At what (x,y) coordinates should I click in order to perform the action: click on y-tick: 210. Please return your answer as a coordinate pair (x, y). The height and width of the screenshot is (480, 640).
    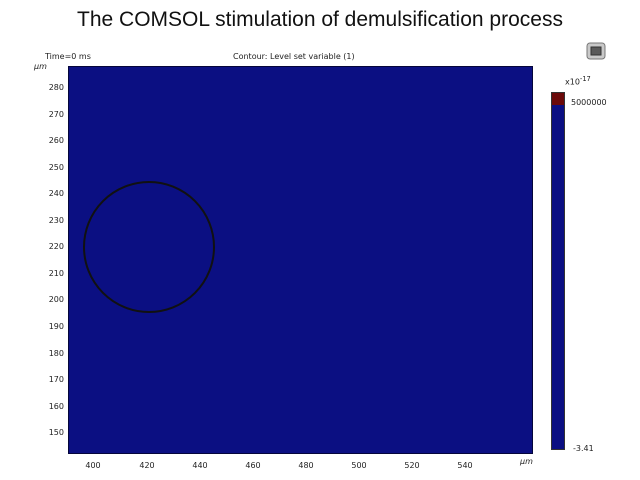
    Looking at the image, I should click on (56, 273).